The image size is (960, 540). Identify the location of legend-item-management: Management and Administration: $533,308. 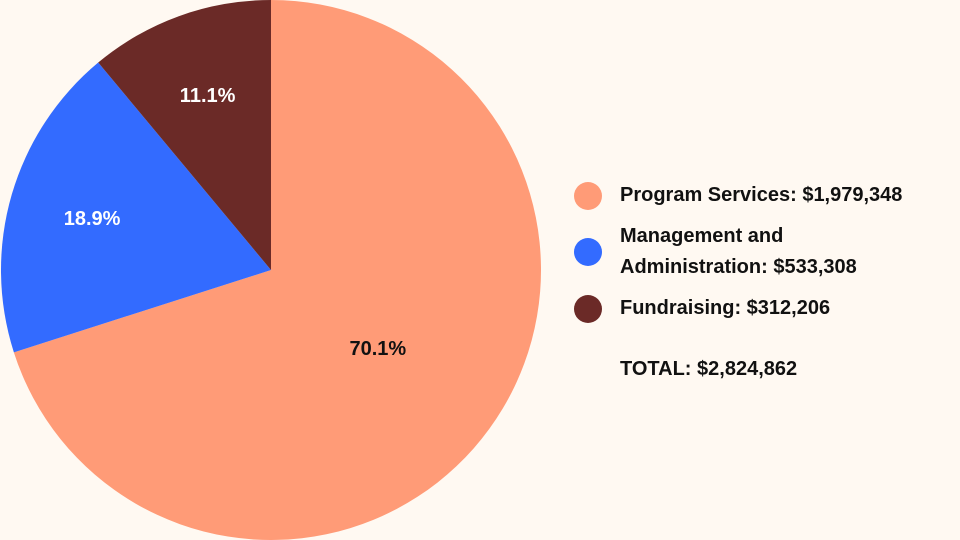
(767, 252).